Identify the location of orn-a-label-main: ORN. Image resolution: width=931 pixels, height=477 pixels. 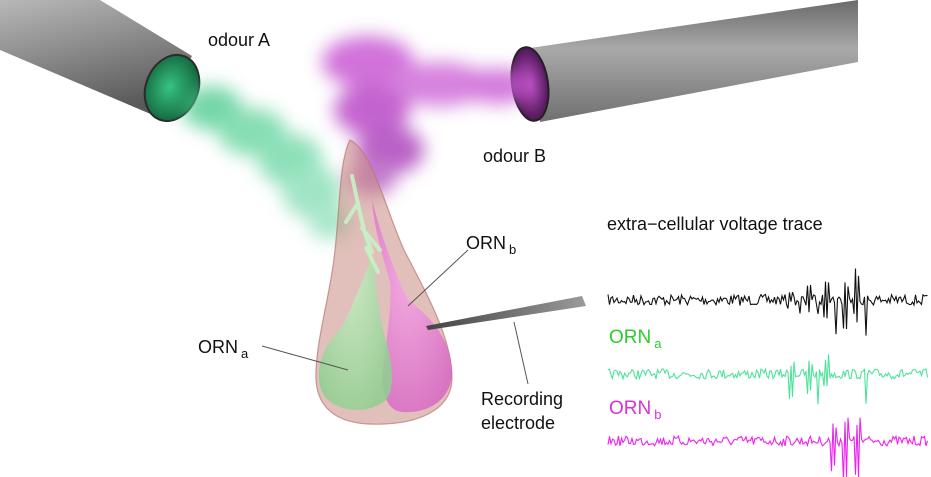
(218, 347).